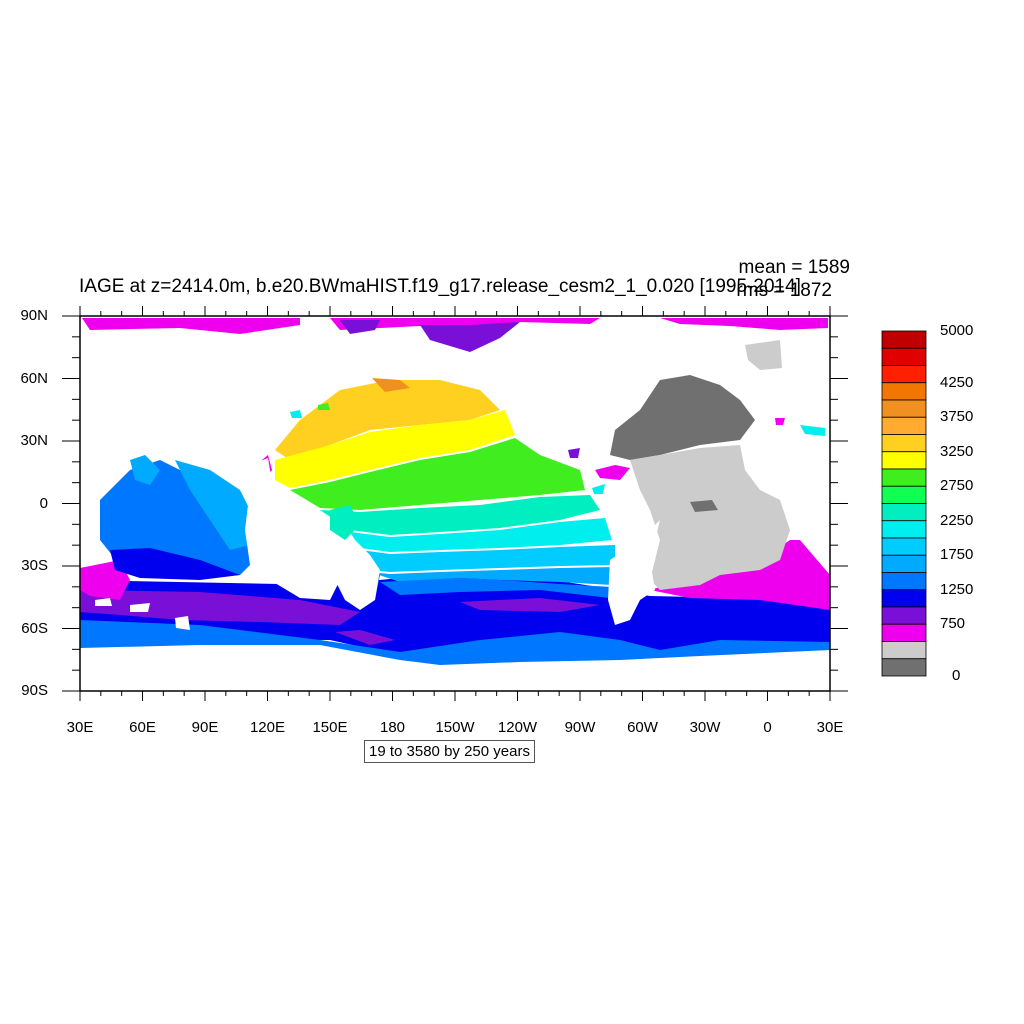  Describe the element at coordinates (517, 727) in the screenshot. I see `lon-tick-label: 120W` at that location.